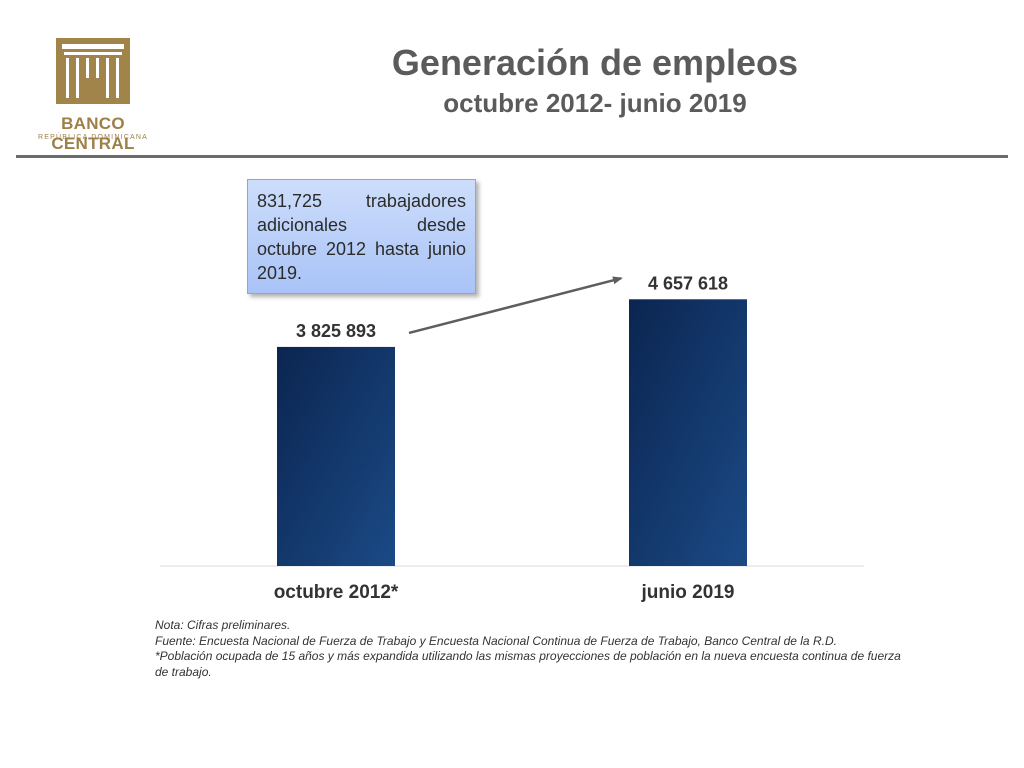 The width and height of the screenshot is (1024, 768). I want to click on bar-value-label-1: 4 657 618, so click(688, 283).